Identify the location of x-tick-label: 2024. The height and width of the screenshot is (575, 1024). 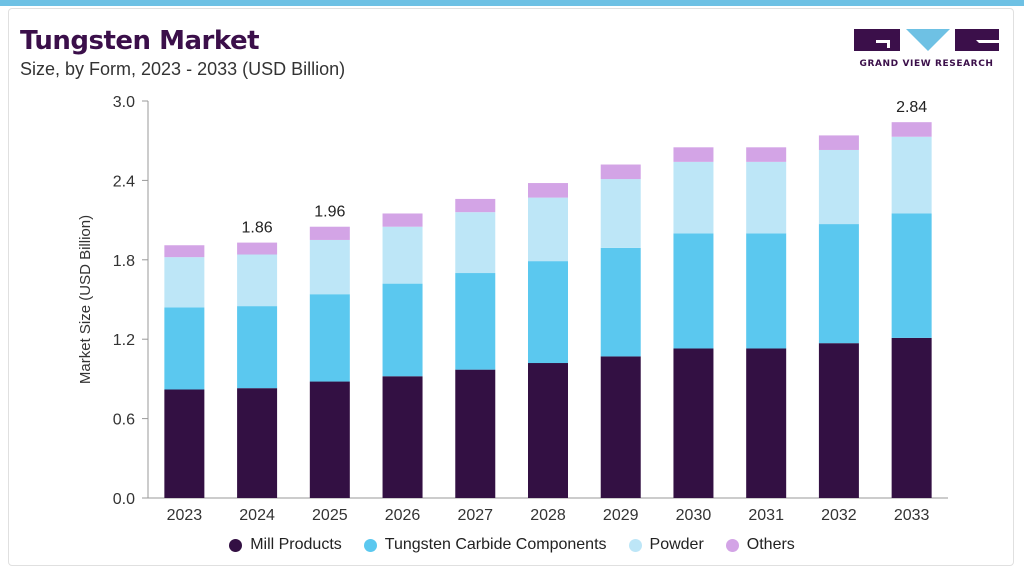
(257, 515).